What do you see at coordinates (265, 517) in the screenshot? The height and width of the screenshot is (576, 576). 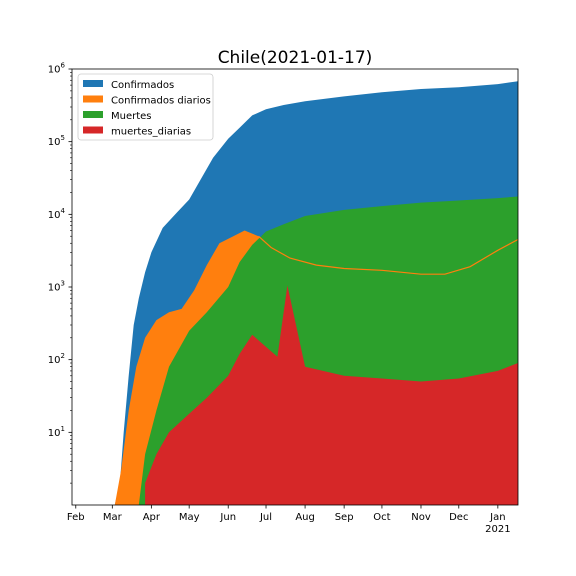 I see `x-tick-label: Jul` at bounding box center [265, 517].